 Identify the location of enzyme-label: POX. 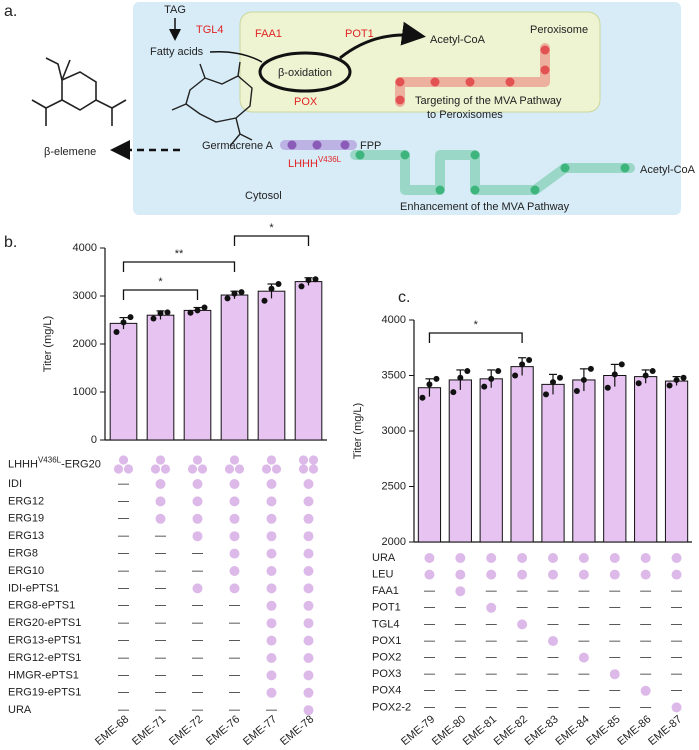
(306, 102).